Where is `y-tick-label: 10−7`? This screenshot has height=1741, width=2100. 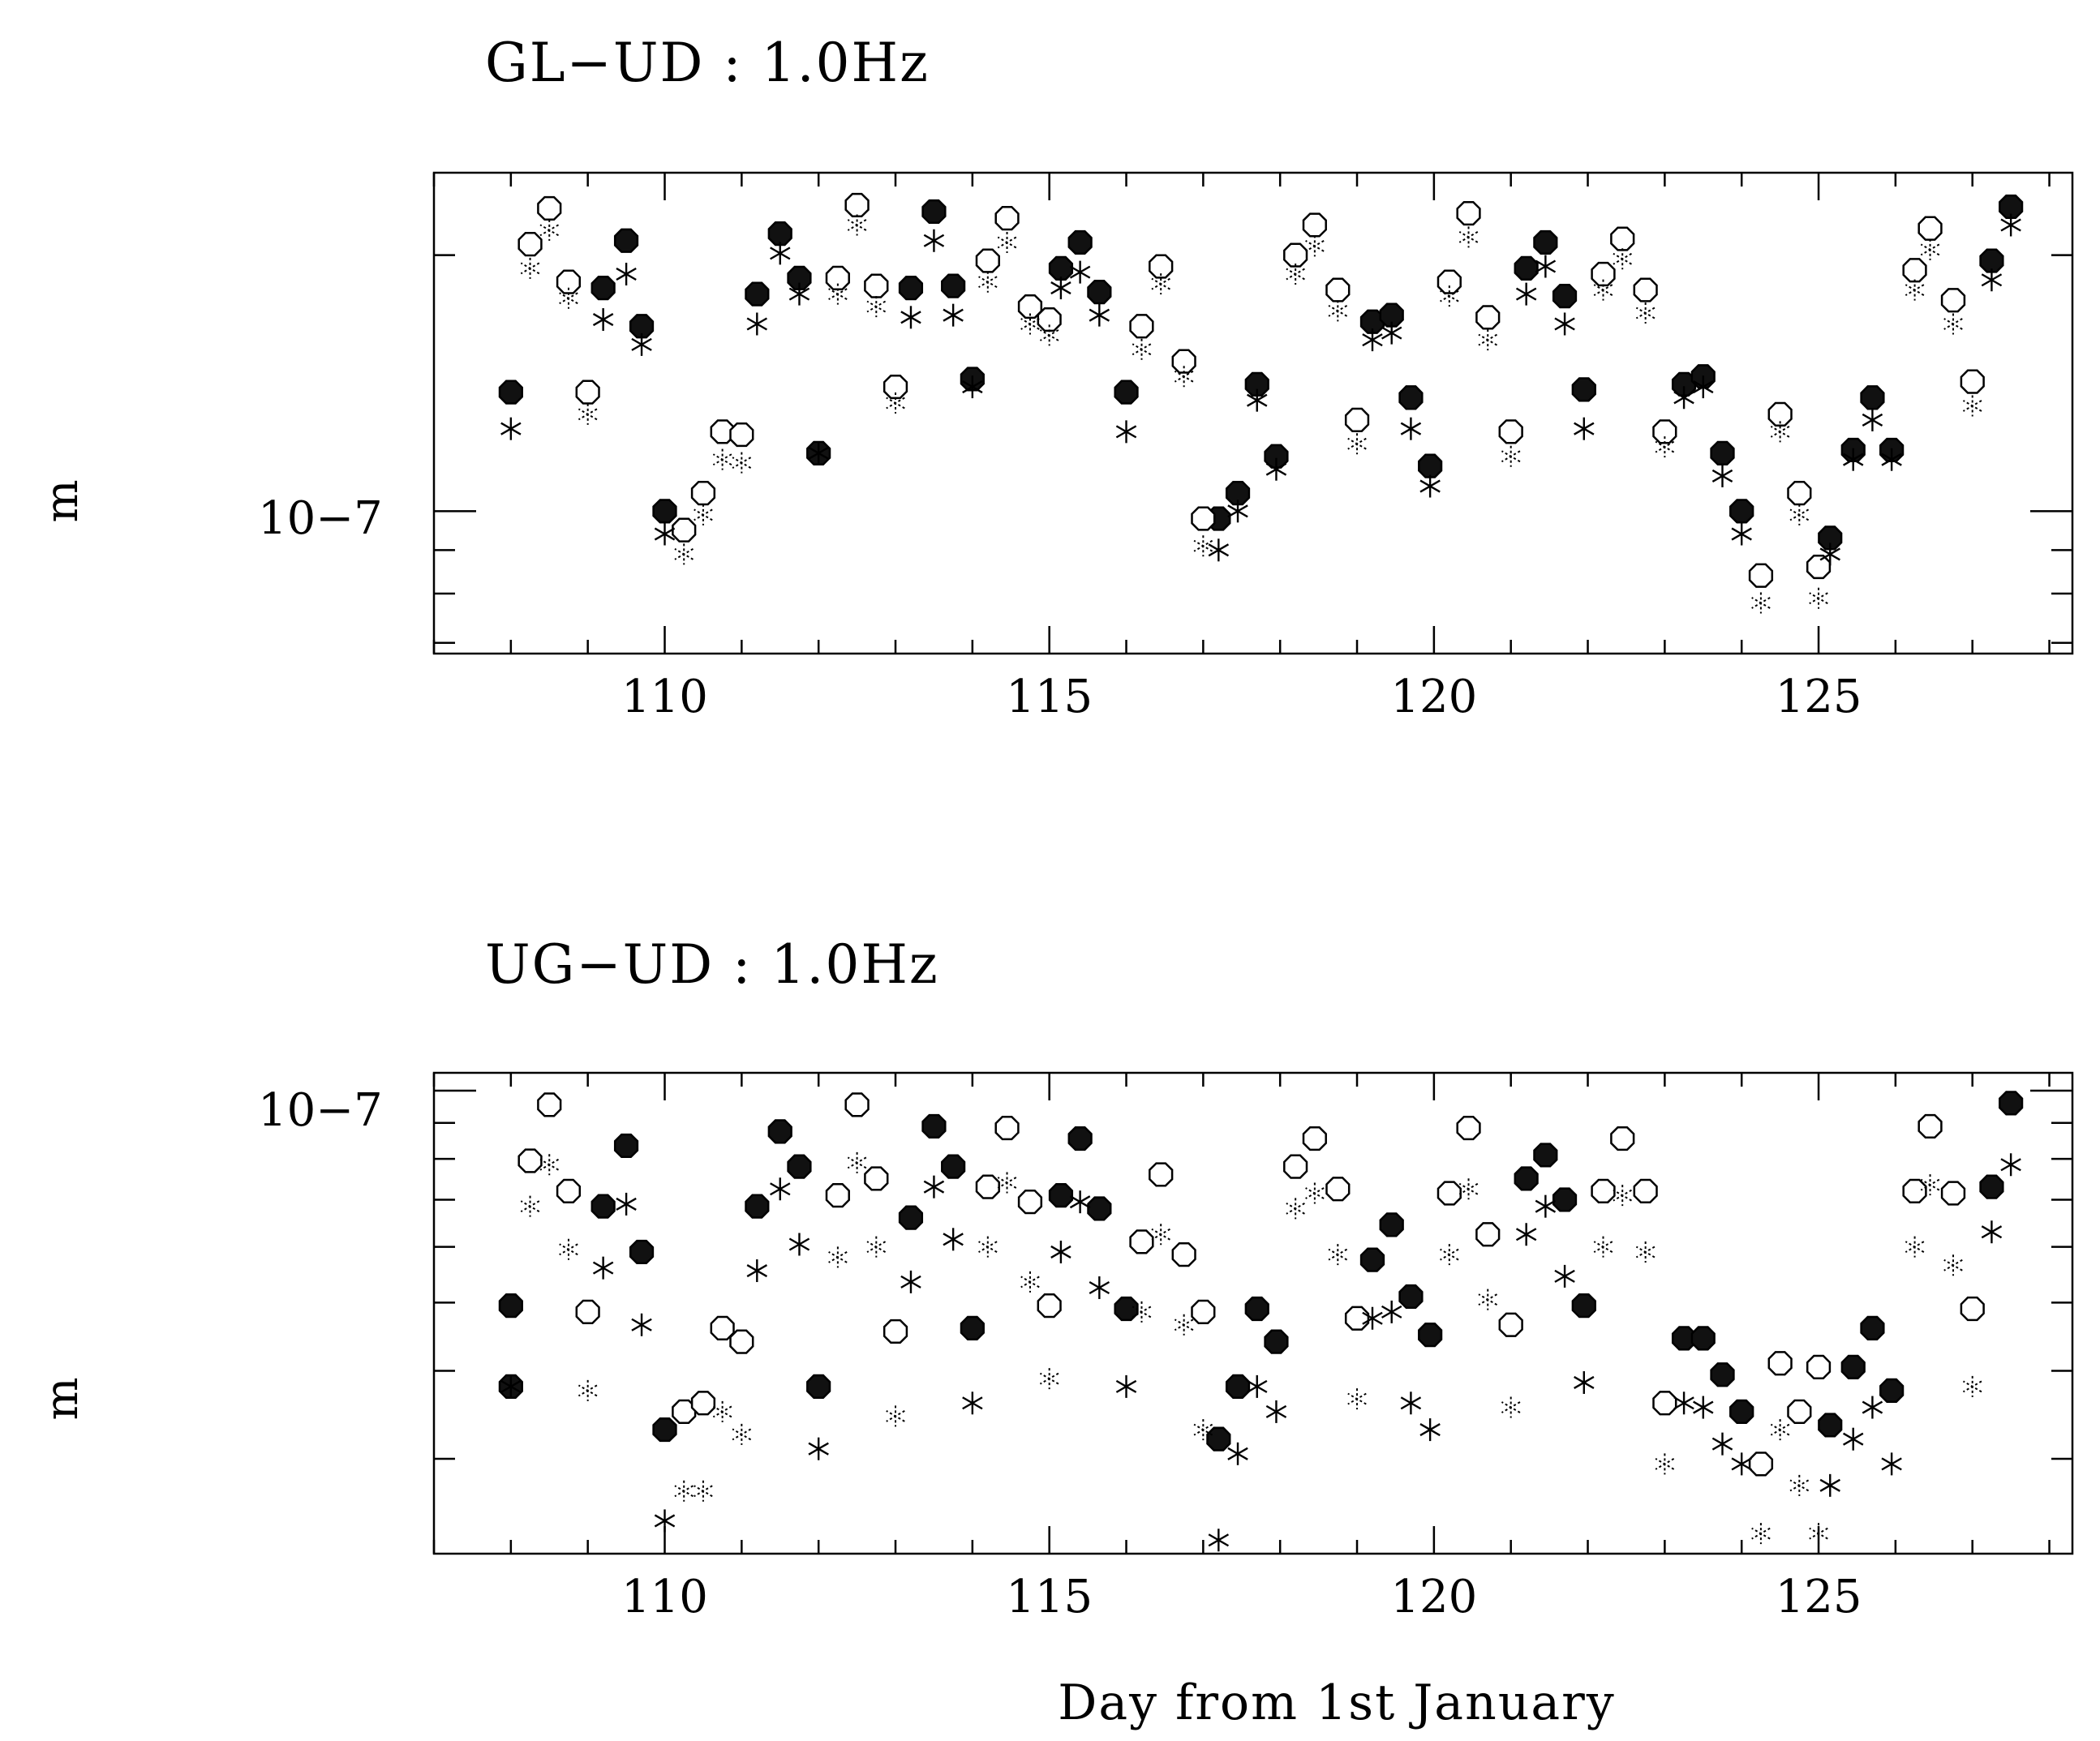
y-tick-label: 10−7 is located at coordinates (320, 518).